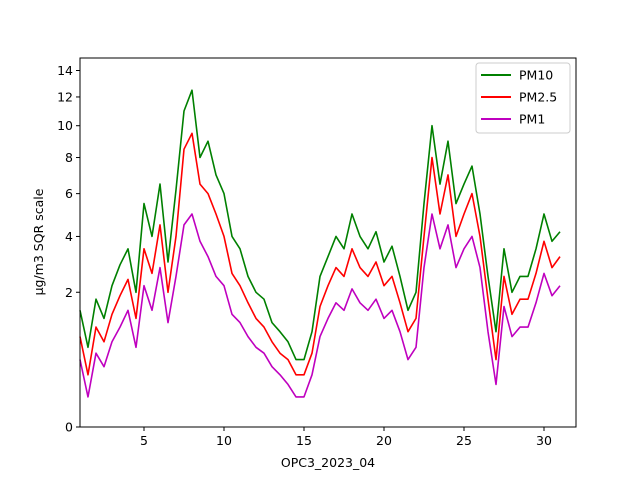 Image resolution: width=640 pixels, height=480 pixels. I want to click on legend: PM10 PM2.5 PM1, so click(523, 98).